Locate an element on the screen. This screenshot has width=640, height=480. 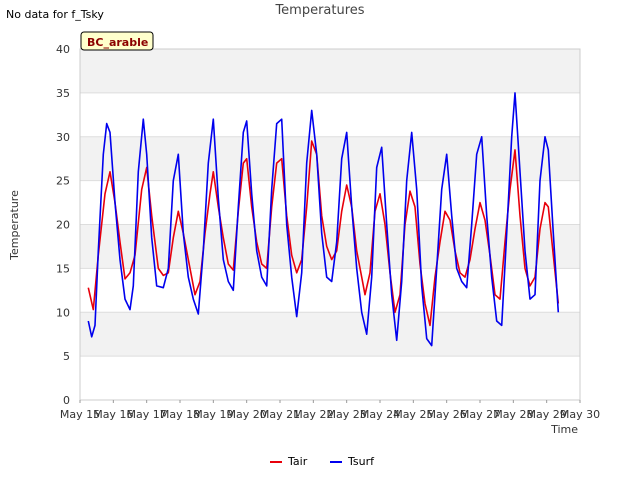
x-tick-label: May 30 is located at coordinates (580, 414).